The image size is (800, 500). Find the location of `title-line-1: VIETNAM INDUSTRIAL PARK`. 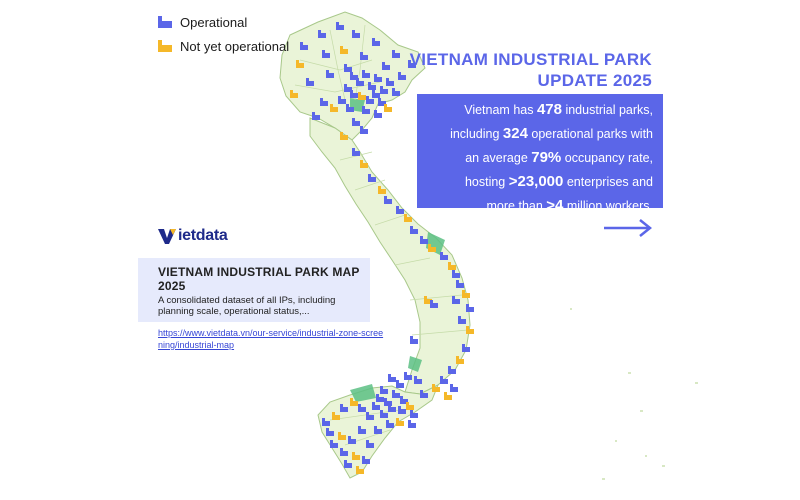

title-line-1: VIETNAM INDUSTRIAL PARK is located at coordinates (530, 59).